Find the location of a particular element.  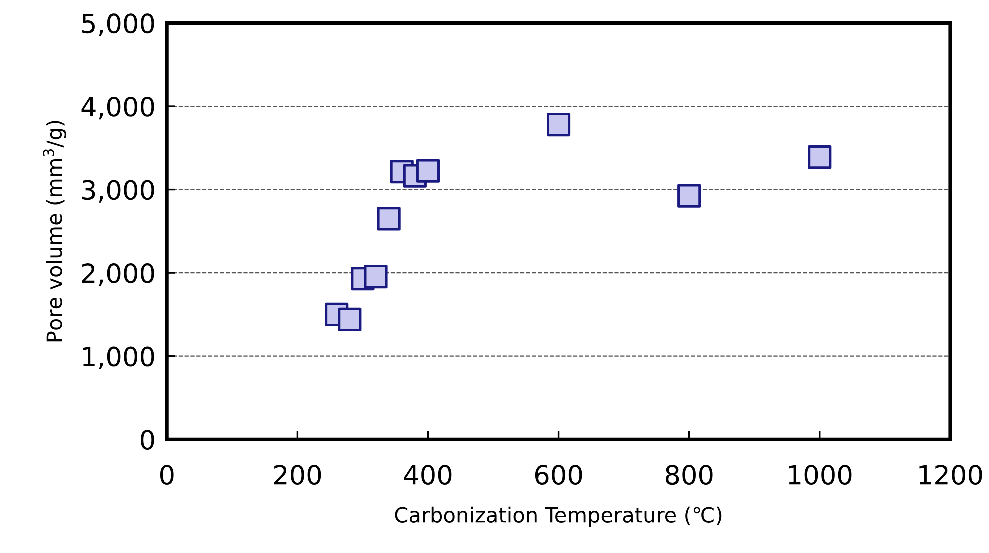

y-tick-label: 2,000 is located at coordinates (118, 275).